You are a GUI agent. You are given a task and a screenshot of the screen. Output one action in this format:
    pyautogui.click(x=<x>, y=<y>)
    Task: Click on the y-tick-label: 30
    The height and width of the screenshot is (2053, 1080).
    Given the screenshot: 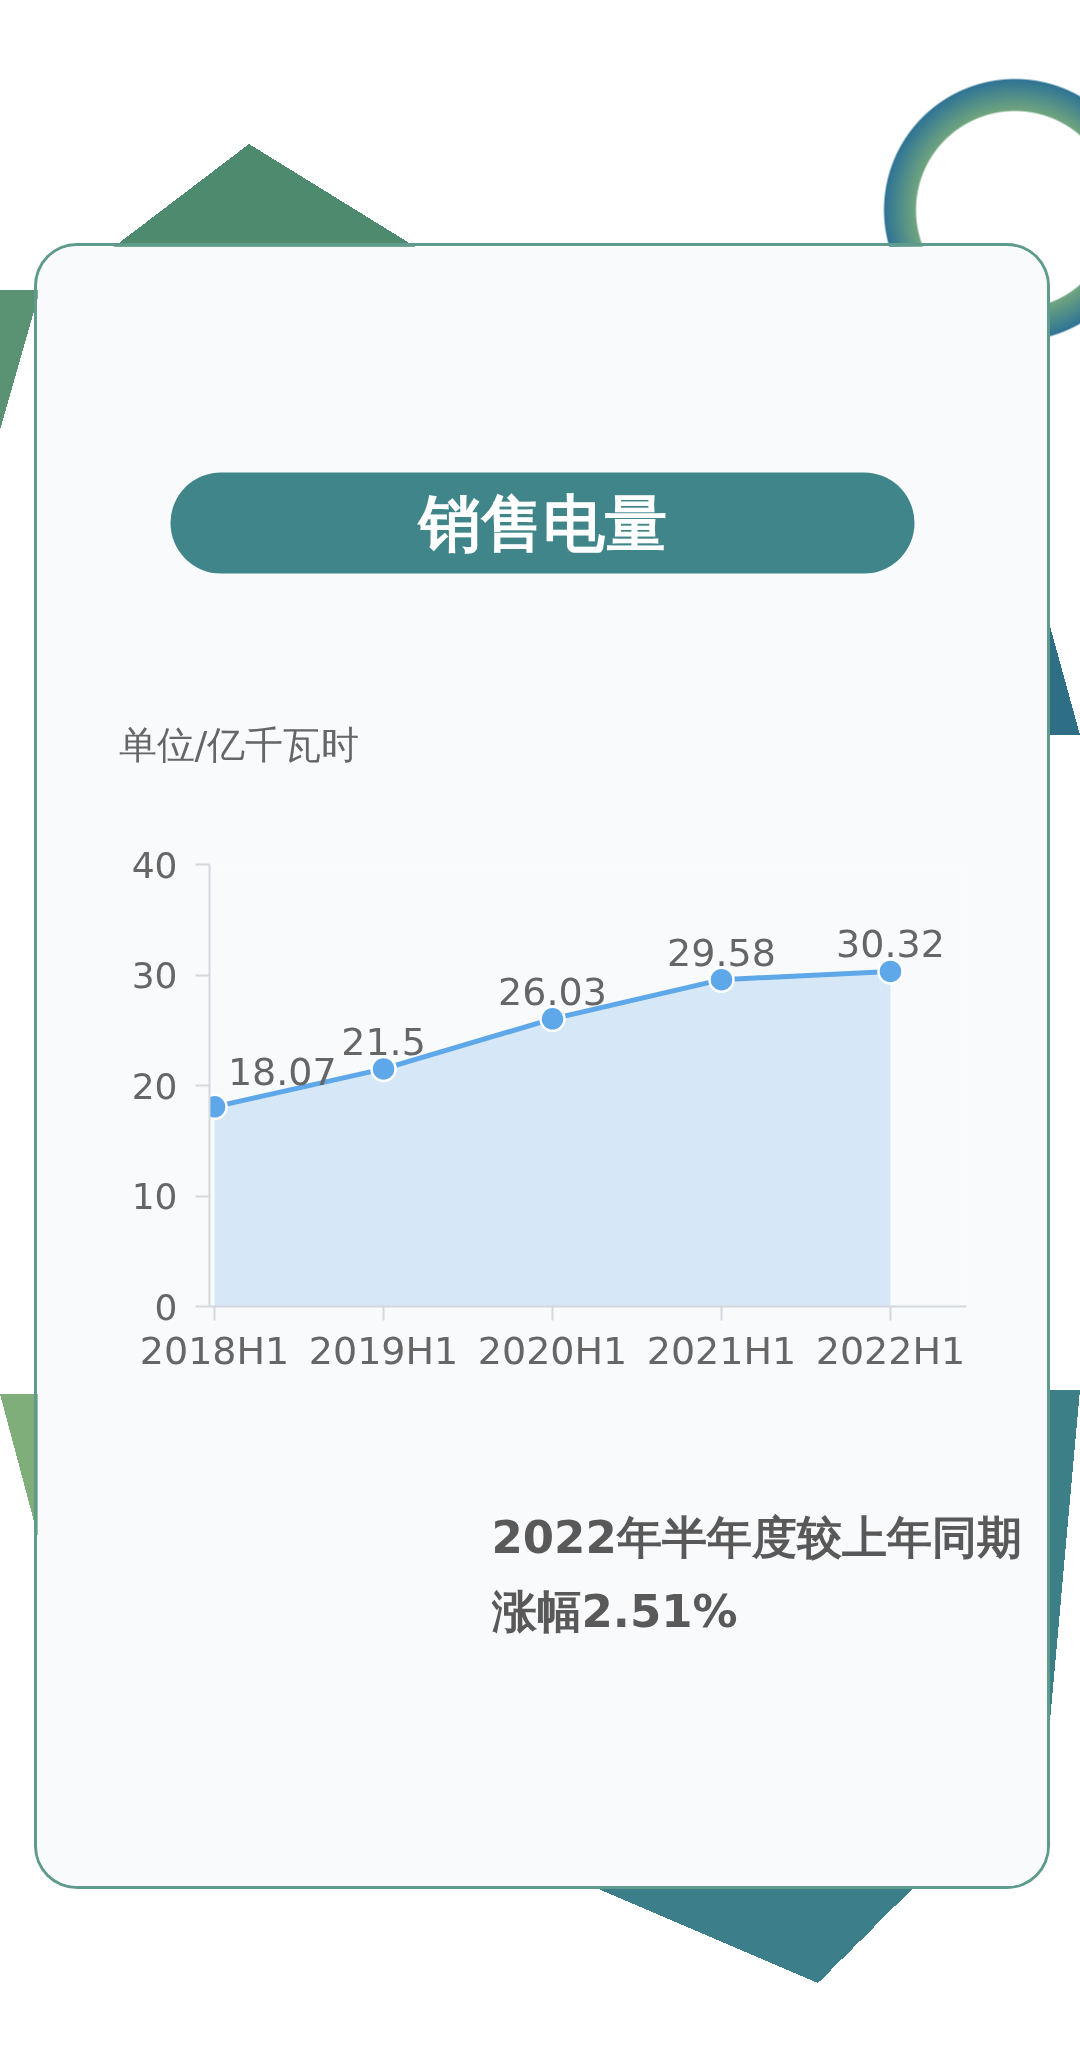 What is the action you would take?
    pyautogui.click(x=154, y=975)
    